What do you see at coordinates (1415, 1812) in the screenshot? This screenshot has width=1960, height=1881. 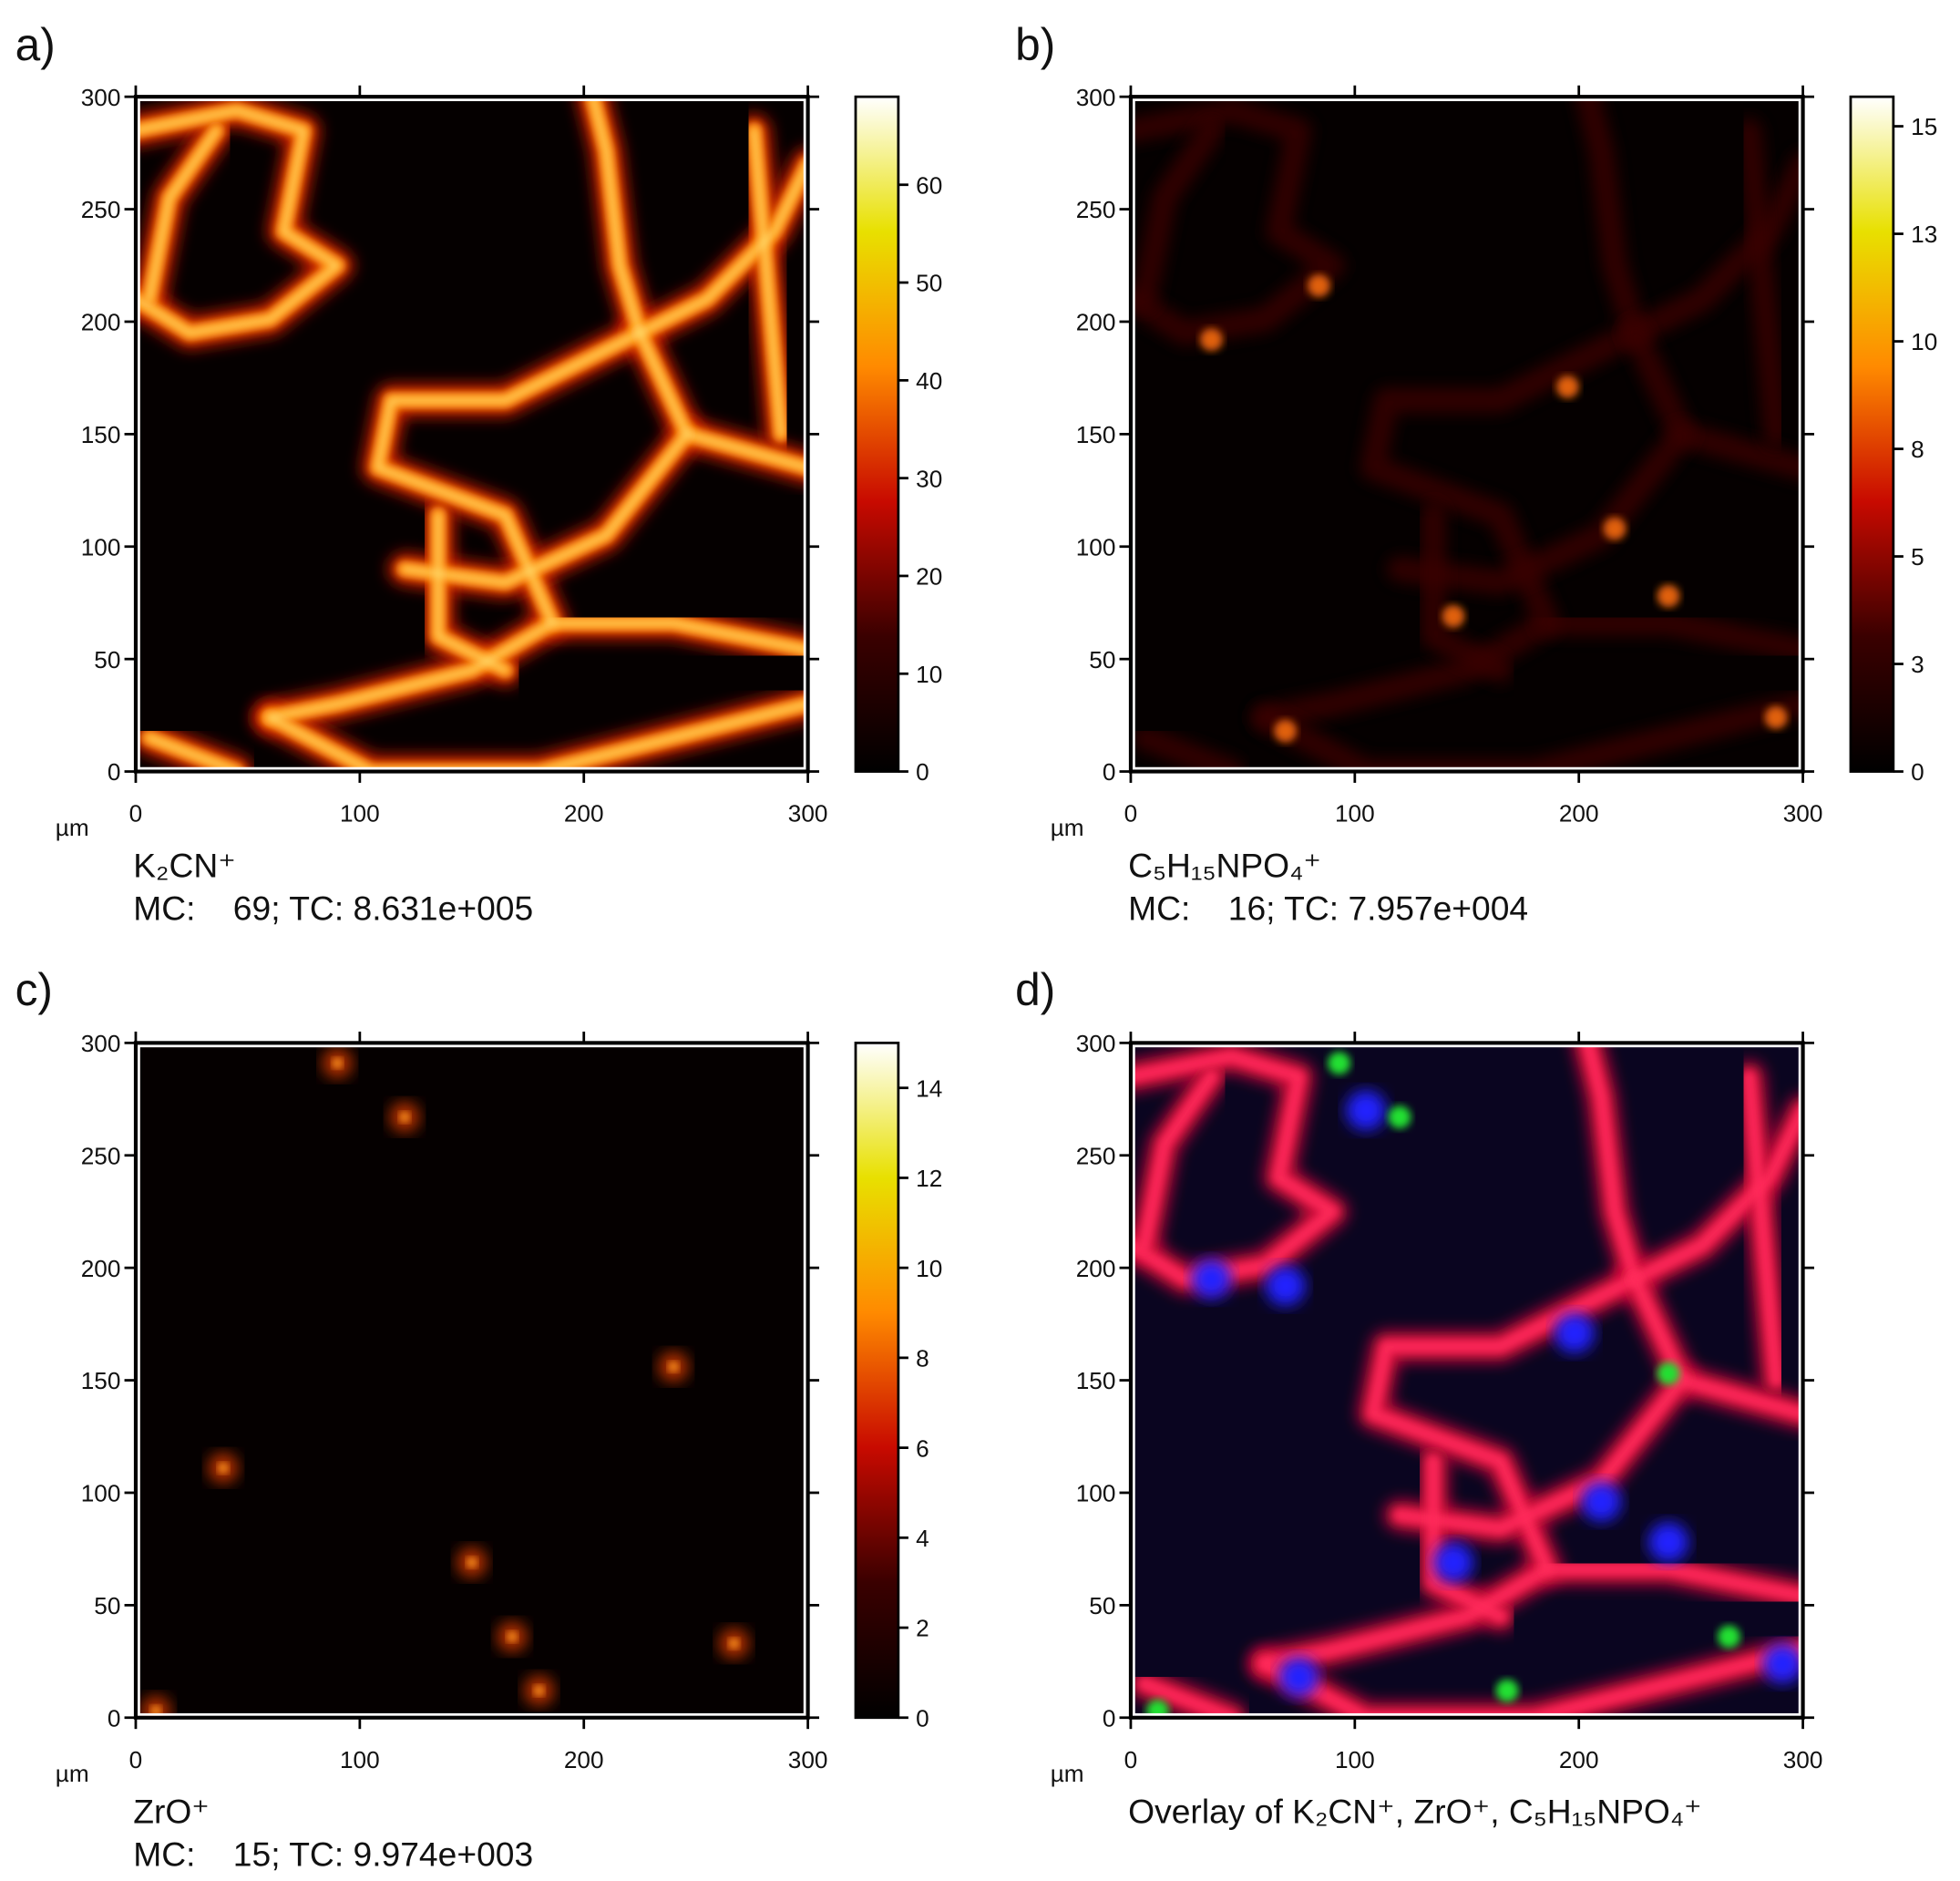 I see `caption-line: Overlay of K₂CN⁺, ZrO⁺, C₅H₁₅NPO₄⁺` at bounding box center [1415, 1812].